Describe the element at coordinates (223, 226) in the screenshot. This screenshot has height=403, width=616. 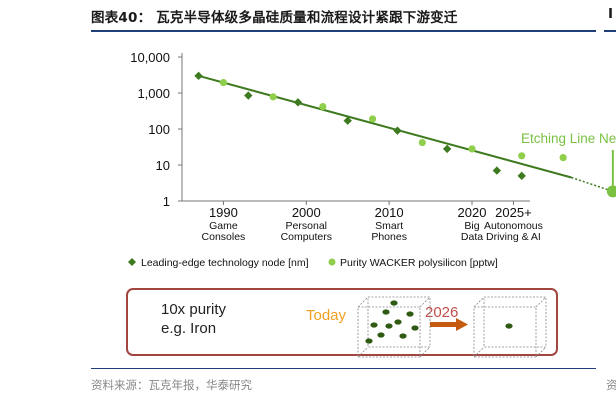
I see `x-tick-sublabel: Game` at that location.